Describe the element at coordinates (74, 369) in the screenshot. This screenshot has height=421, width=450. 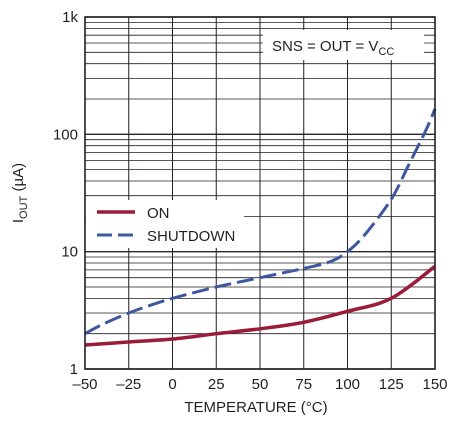
I see `y-tick-label: 1` at that location.